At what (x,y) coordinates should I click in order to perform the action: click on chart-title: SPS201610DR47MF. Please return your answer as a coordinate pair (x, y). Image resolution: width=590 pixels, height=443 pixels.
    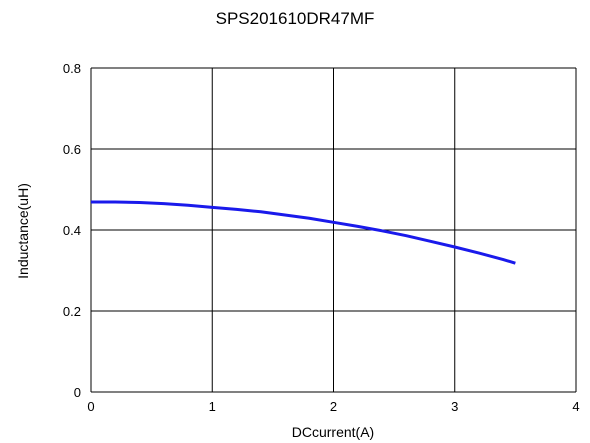
    Looking at the image, I should click on (295, 18).